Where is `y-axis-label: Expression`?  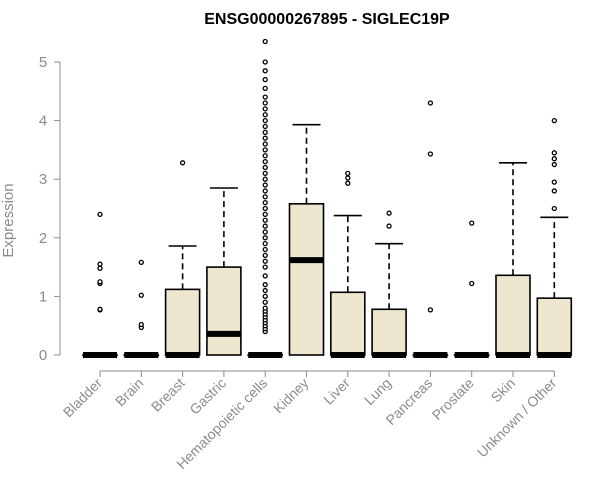 y-axis-label: Expression is located at coordinates (8, 220).